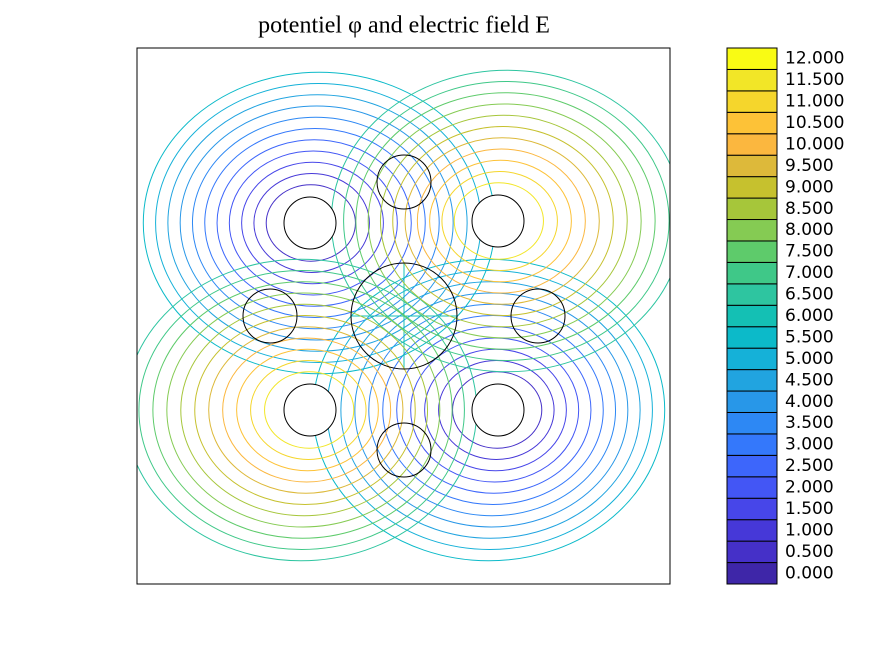 The width and height of the screenshot is (875, 656). What do you see at coordinates (809, 552) in the screenshot?
I see `colorbar-label: 0.500` at bounding box center [809, 552].